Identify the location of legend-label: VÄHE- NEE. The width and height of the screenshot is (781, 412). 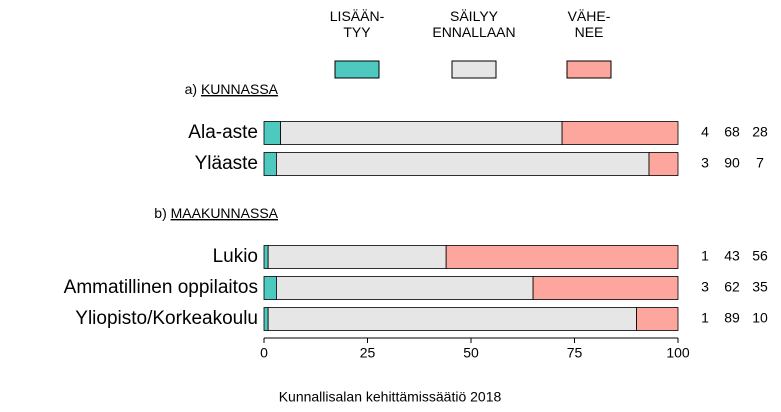
(589, 24).